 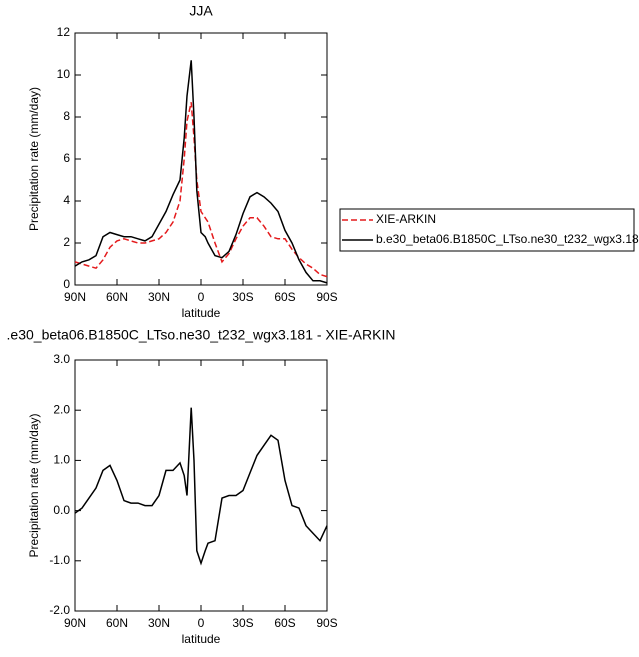 I want to click on y-tick-label: 0.0, so click(x=61, y=510).